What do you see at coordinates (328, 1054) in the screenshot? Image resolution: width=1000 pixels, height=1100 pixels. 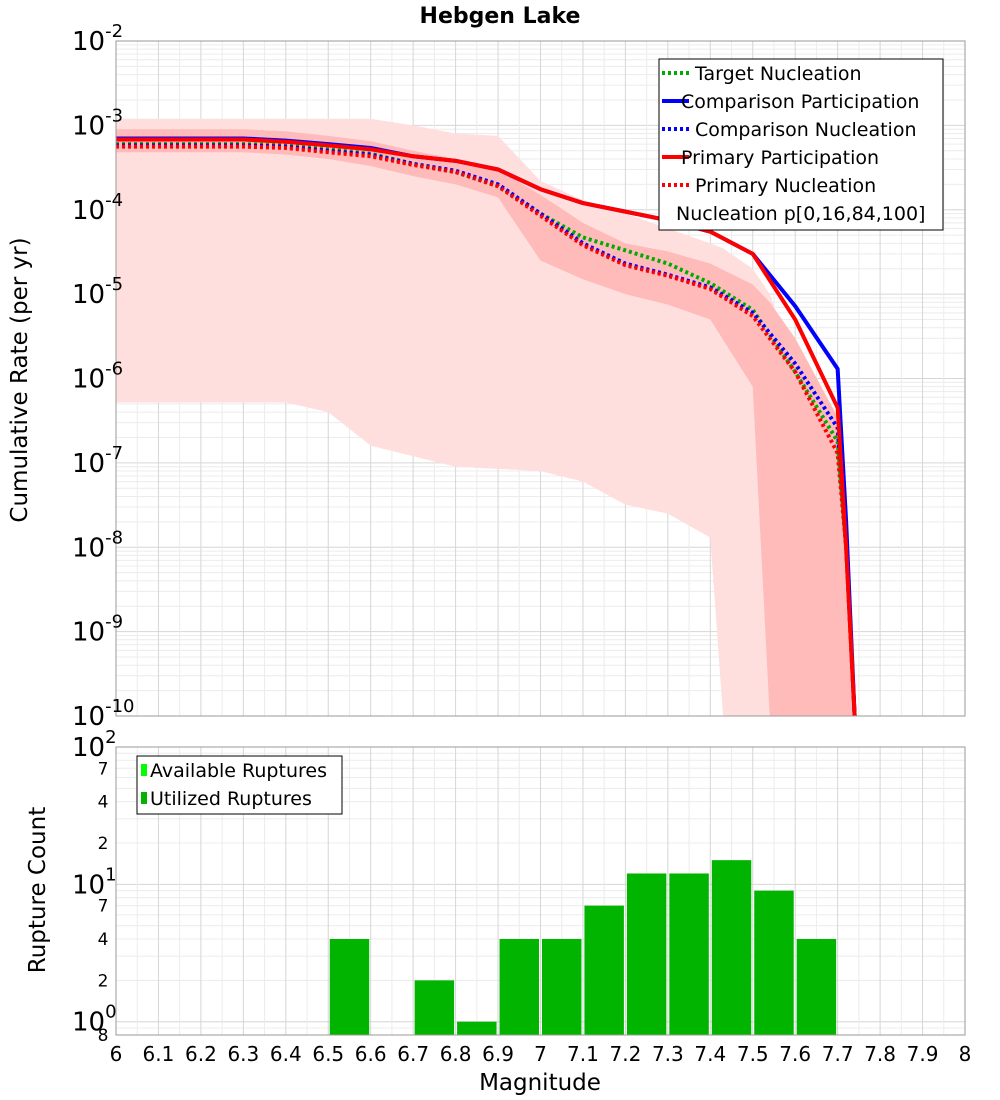 I see `x-tick-label: 6.5` at bounding box center [328, 1054].